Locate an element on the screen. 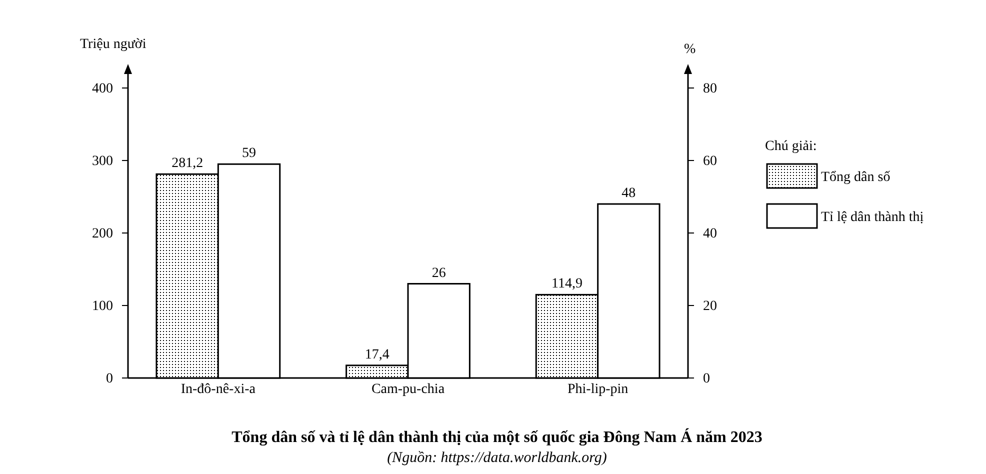  y-axis-title: Triệu người is located at coordinates (113, 44).